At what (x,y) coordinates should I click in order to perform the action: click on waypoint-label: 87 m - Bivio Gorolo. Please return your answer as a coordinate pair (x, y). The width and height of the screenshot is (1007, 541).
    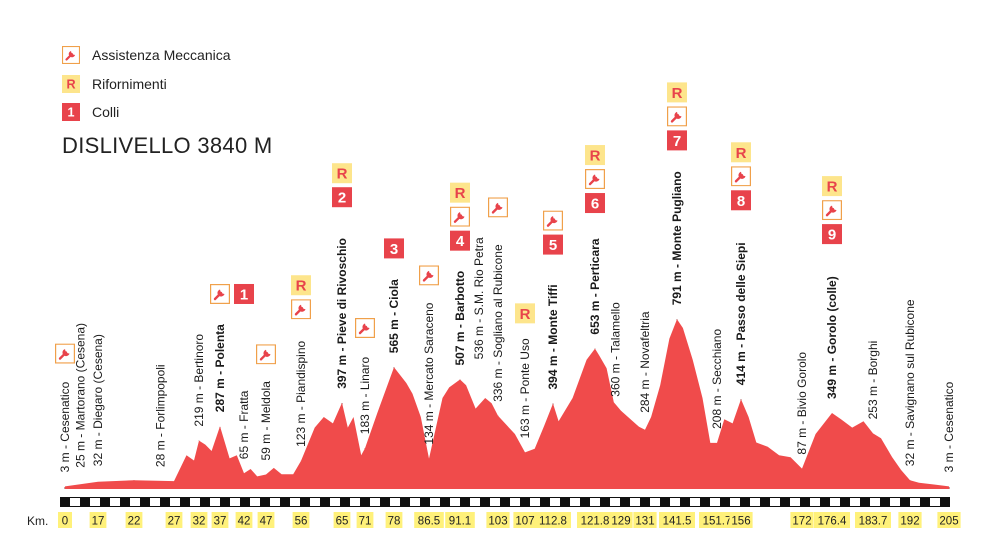
    Looking at the image, I should click on (802, 403).